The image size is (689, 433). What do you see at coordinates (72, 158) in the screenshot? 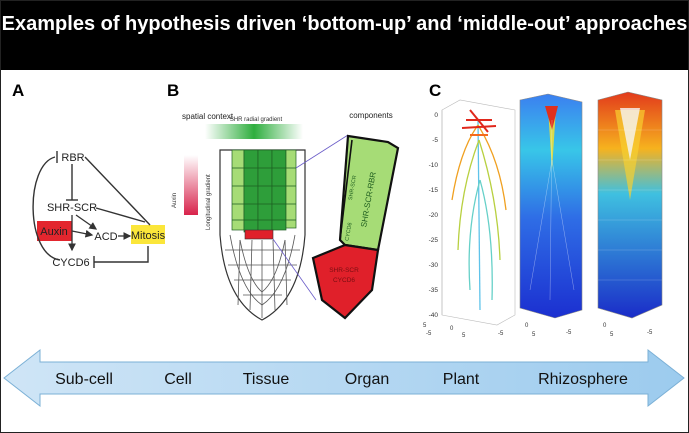
I see `rbr-node: RBR` at bounding box center [72, 158].